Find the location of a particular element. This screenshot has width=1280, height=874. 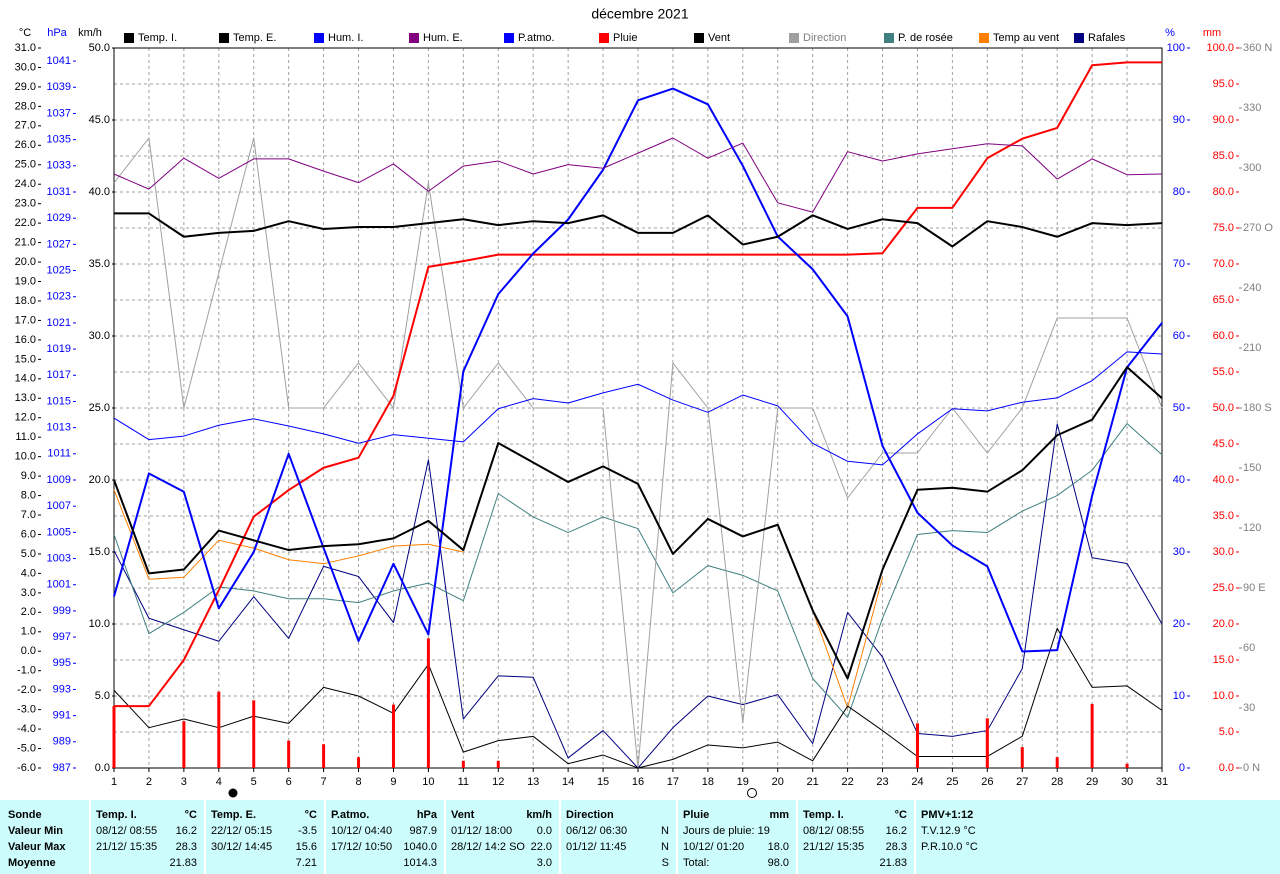

y-tick-label: -2.0 is located at coordinates (26, 690).